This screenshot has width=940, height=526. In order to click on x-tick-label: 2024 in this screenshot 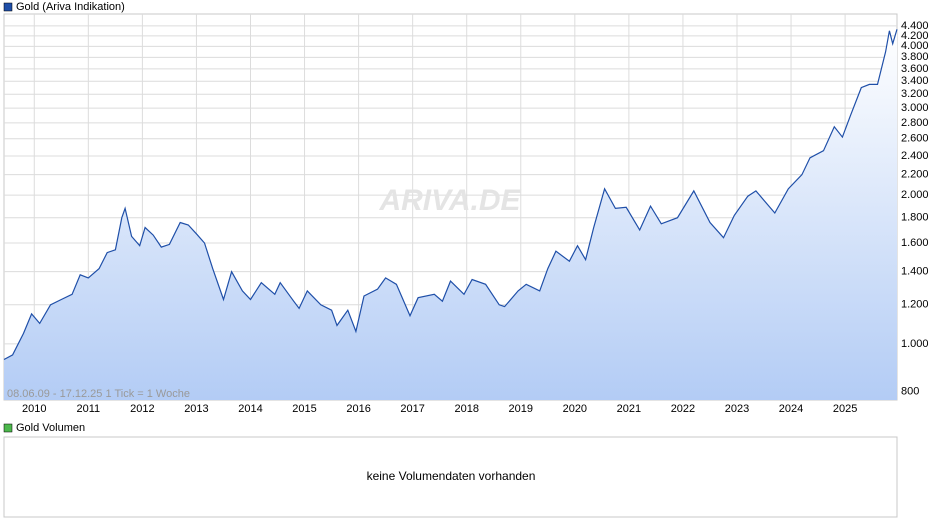, I will do `click(791, 409)`.